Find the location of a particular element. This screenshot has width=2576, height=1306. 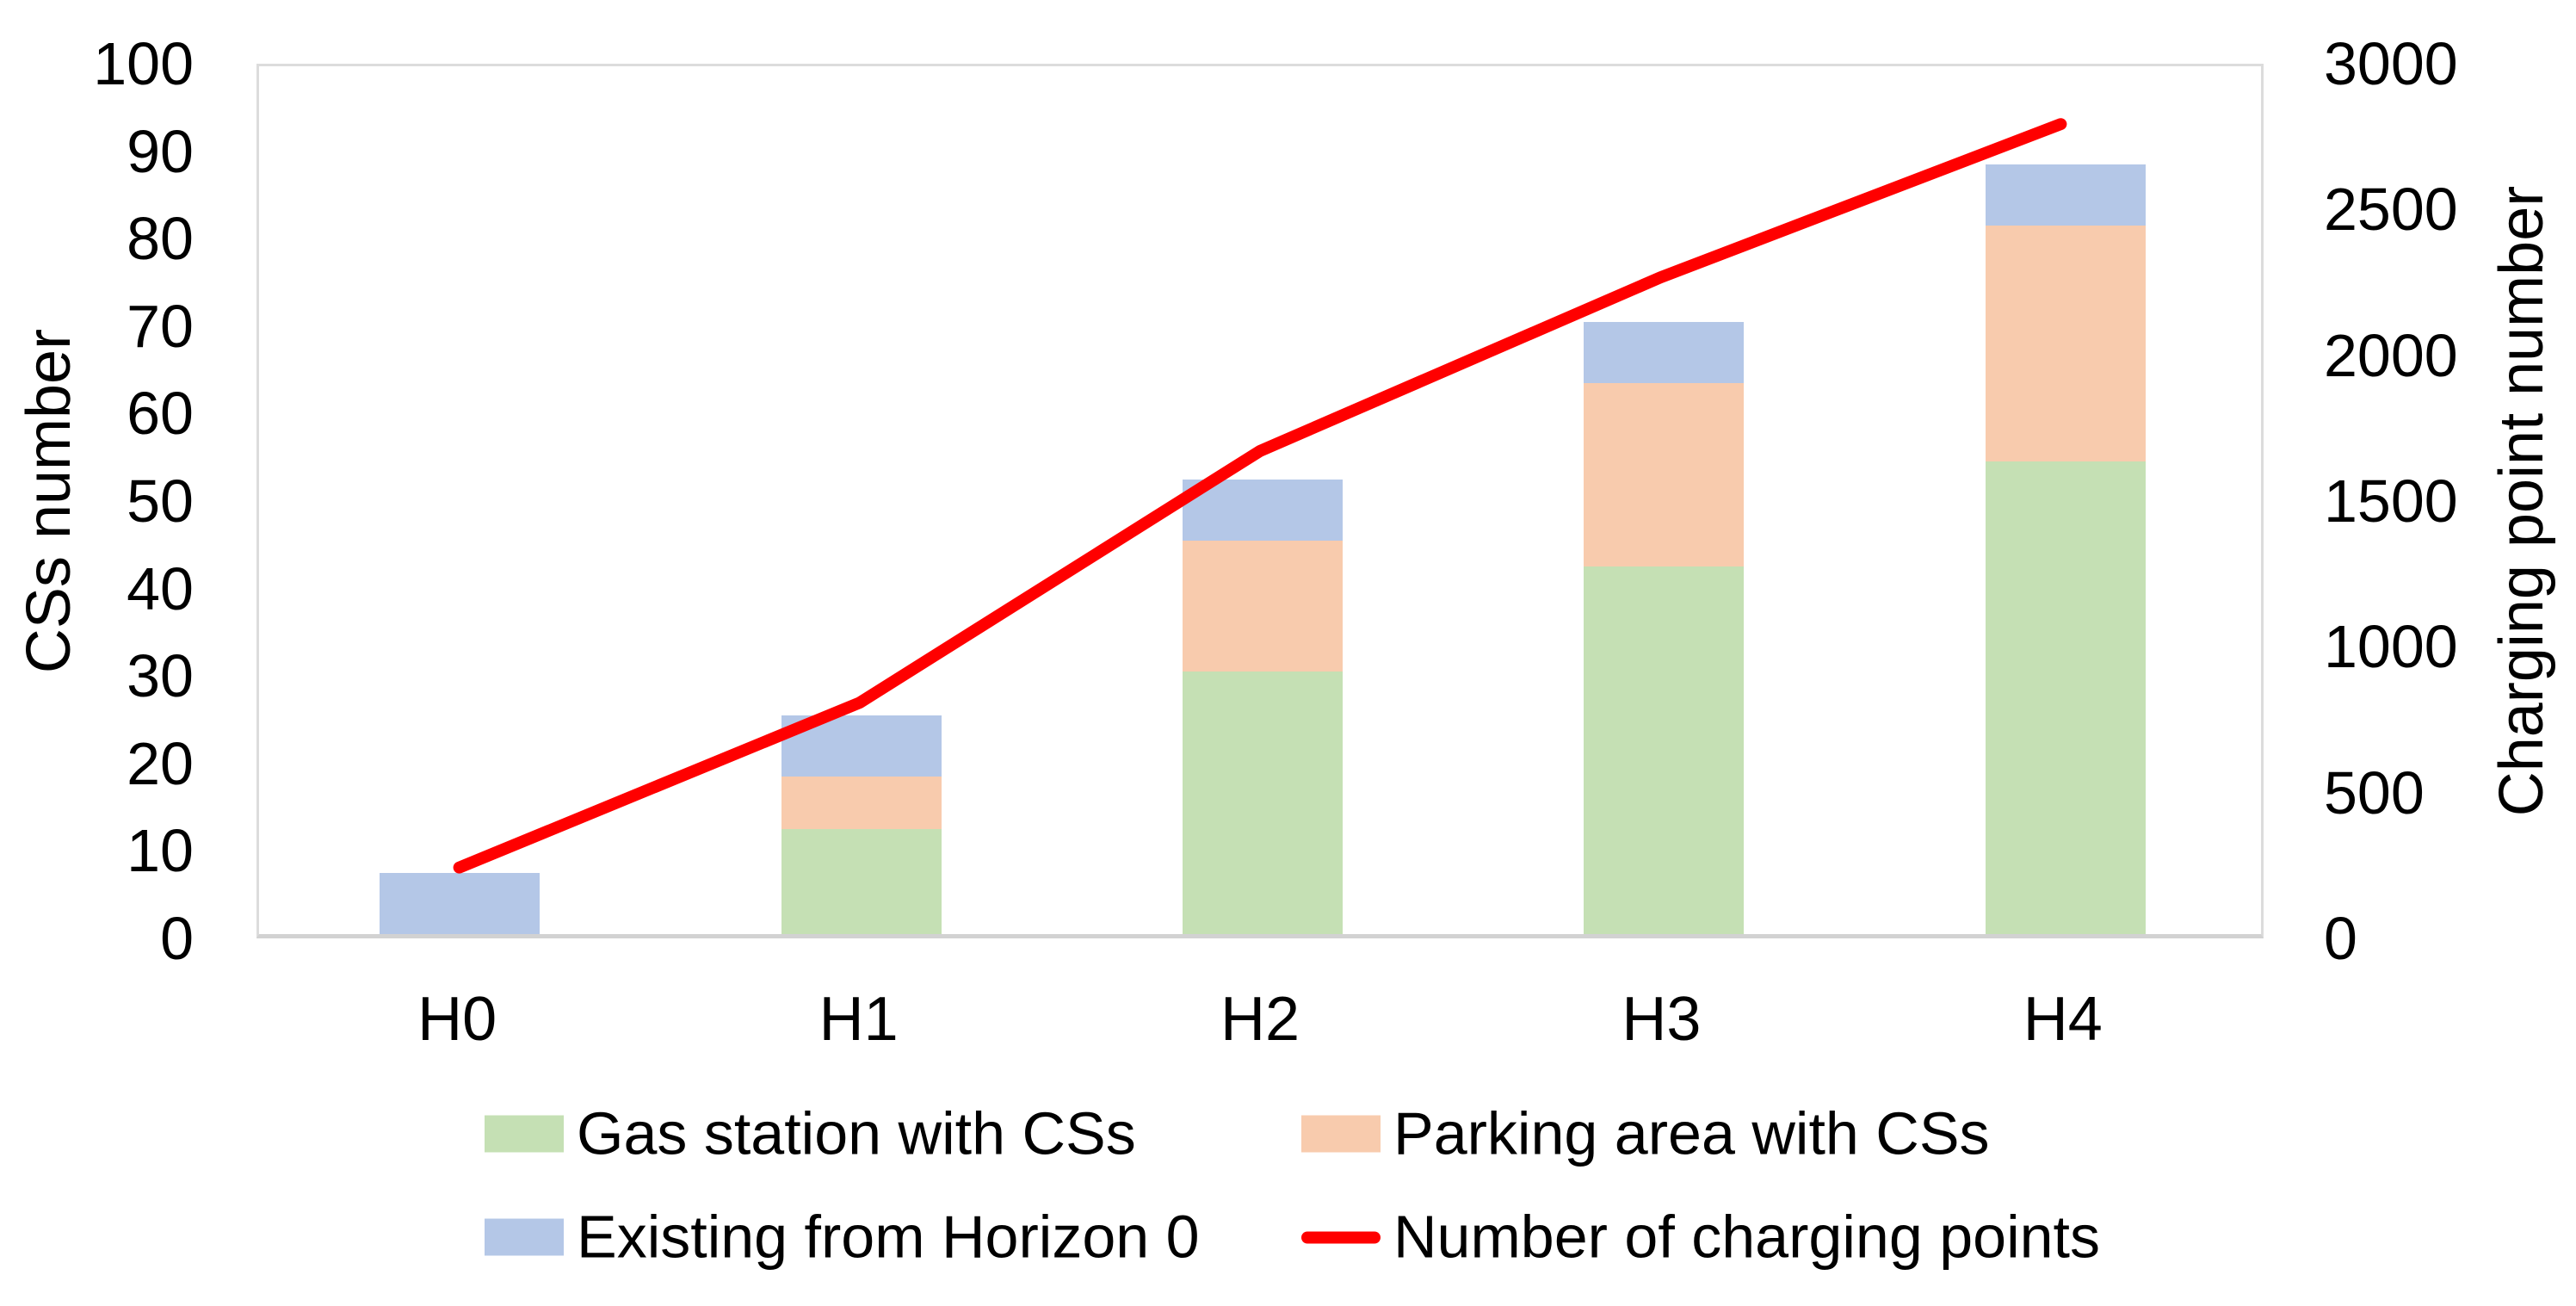

x-axis-label-h1: H1 is located at coordinates (859, 1020).